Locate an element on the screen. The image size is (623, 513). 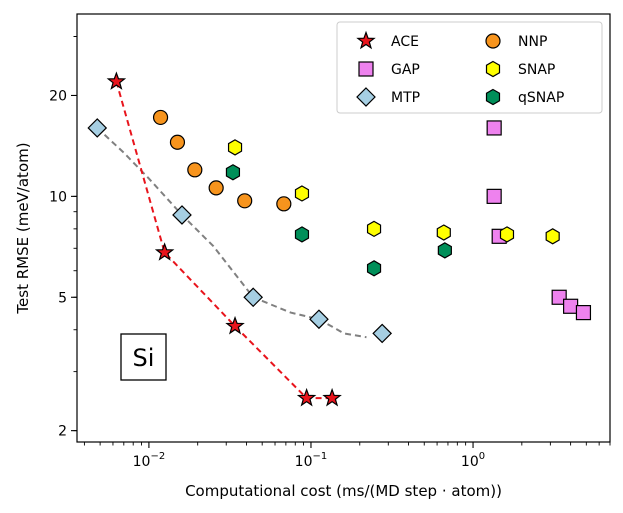
legend-box is located at coordinates (469, 67).